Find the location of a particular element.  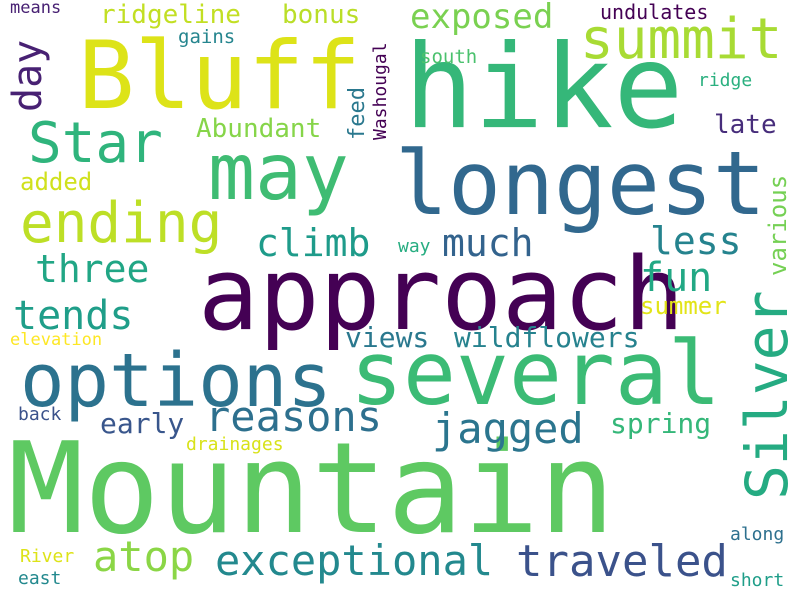

word-jagged: jagged is located at coordinates (508, 428).